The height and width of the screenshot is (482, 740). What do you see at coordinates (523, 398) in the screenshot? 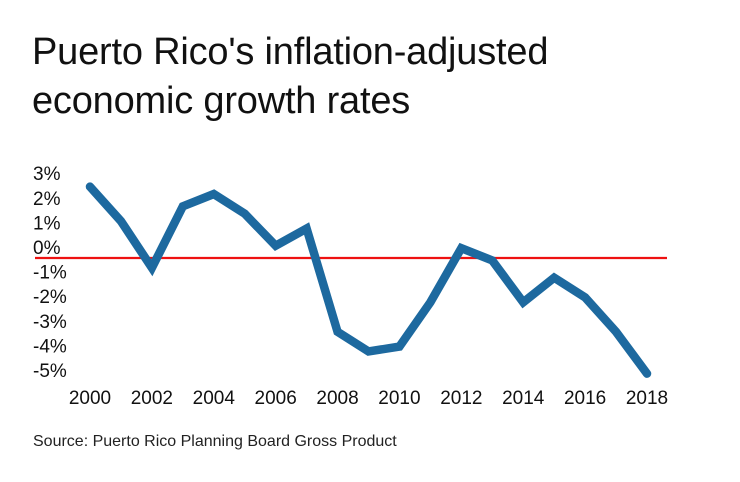
I see `x-tick-label: 2014` at bounding box center [523, 398].